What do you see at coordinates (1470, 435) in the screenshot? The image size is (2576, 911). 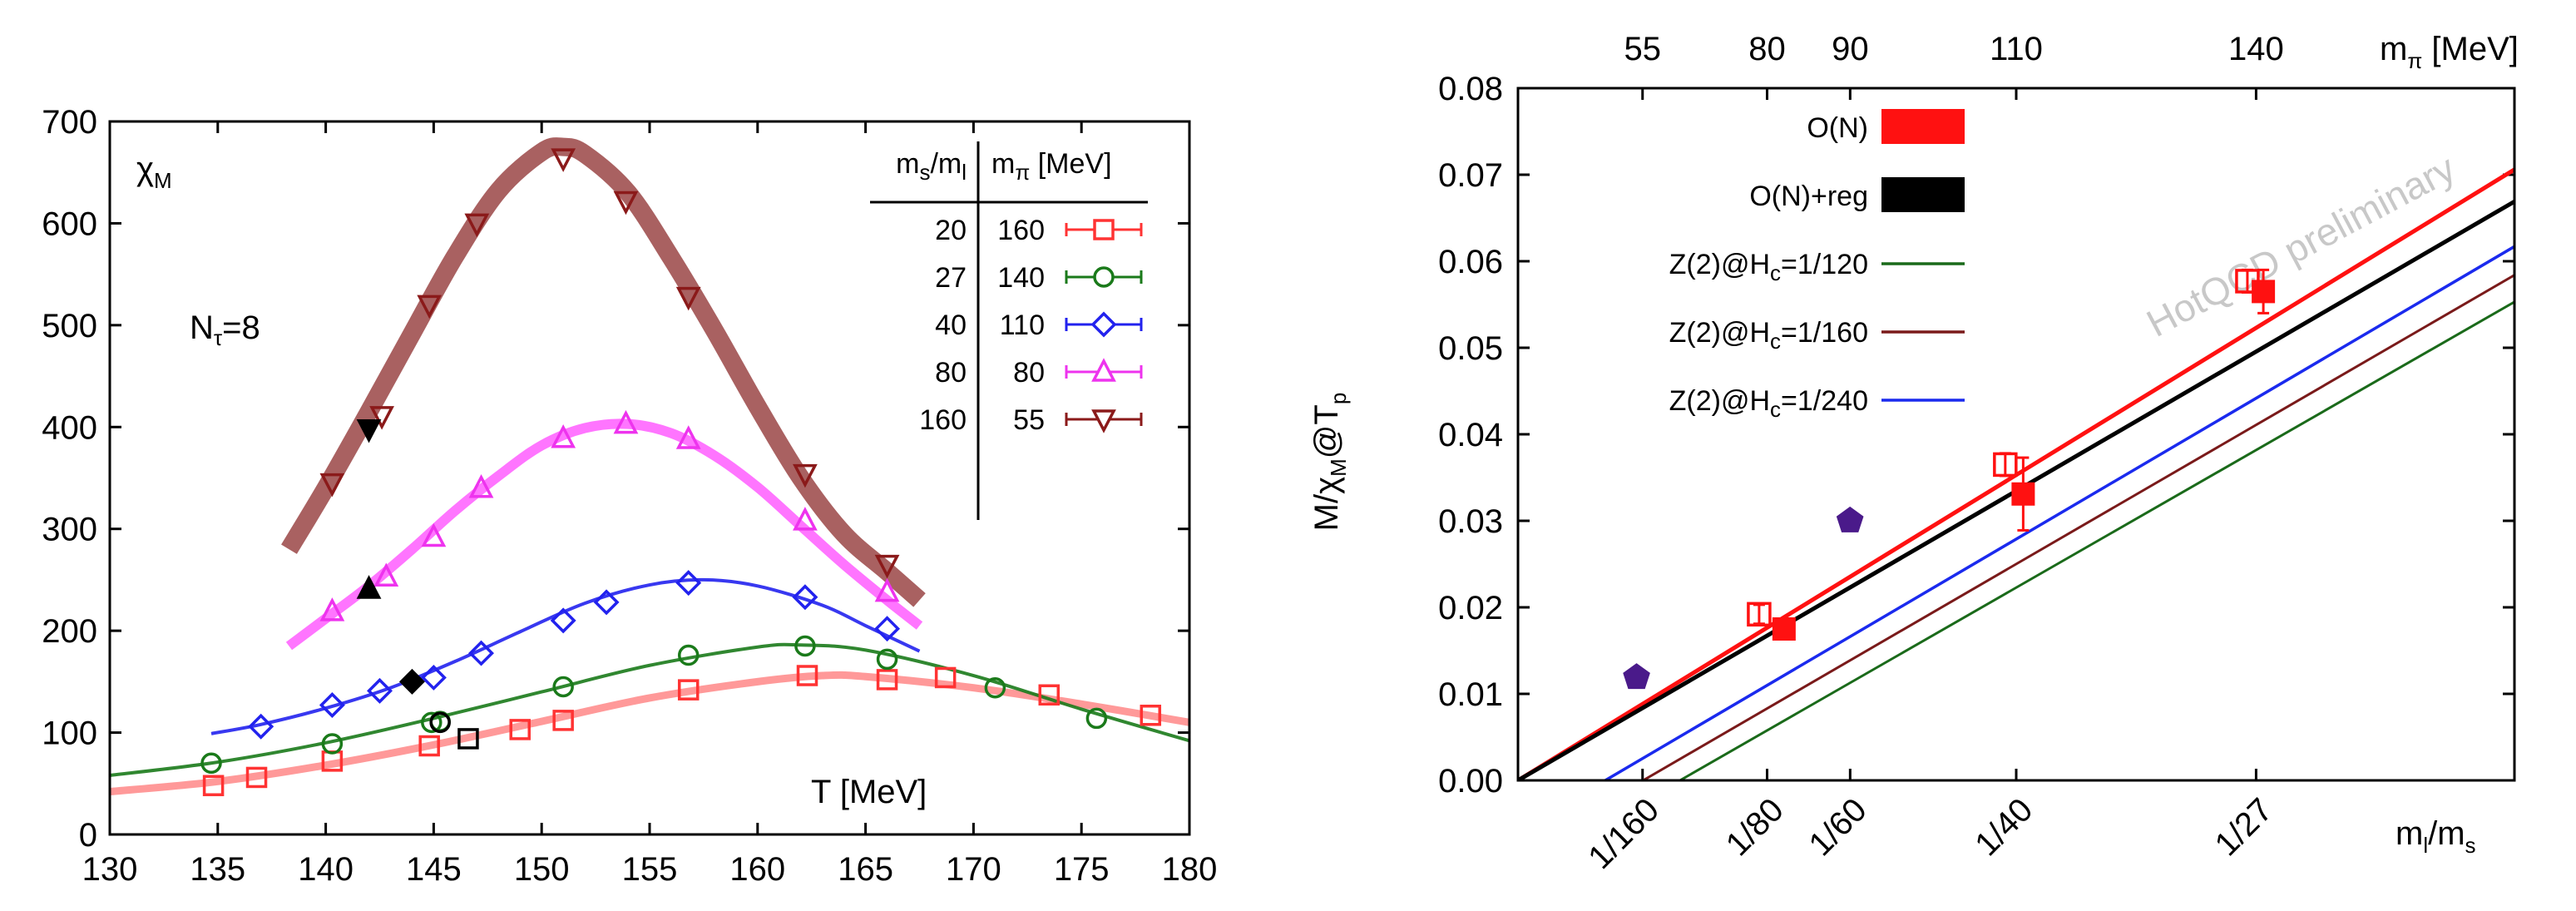 I see `right-y-tick-label: 0.04` at bounding box center [1470, 435].